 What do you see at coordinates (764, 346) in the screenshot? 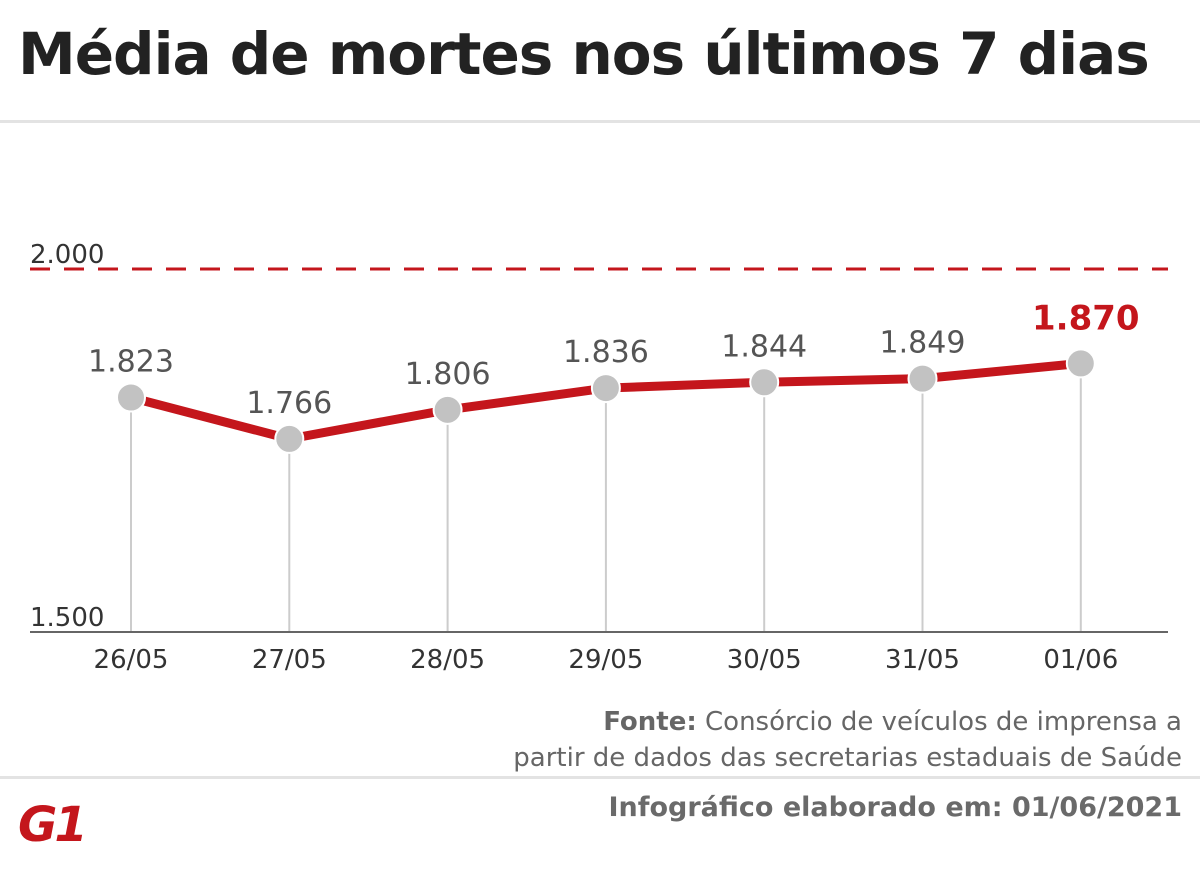
I see `data-label-4: 1.844` at bounding box center [764, 346].